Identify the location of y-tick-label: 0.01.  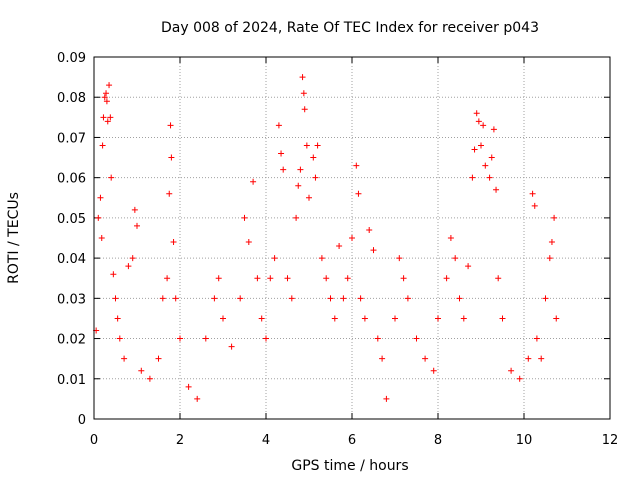
(71, 380).